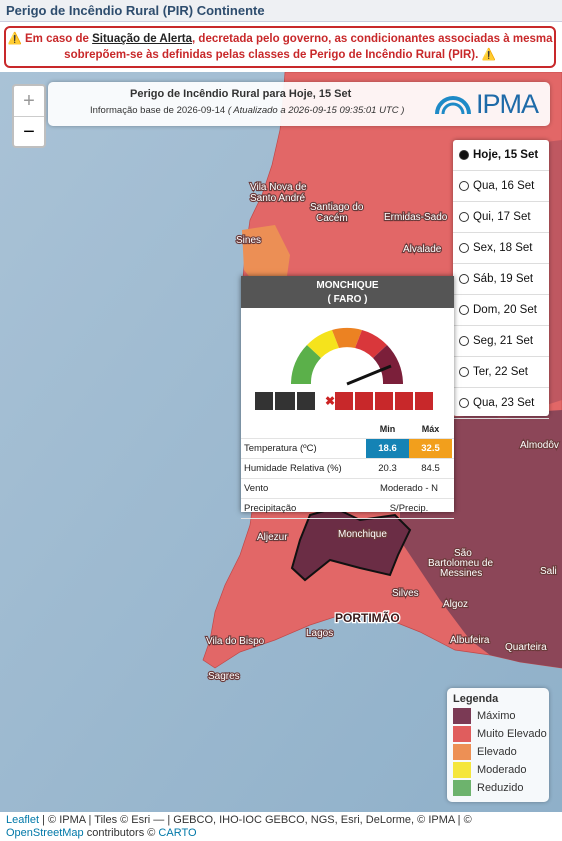 This screenshot has height=841, width=562. Describe the element at coordinates (430, 428) in the screenshot. I see `col-max: Máx` at that location.